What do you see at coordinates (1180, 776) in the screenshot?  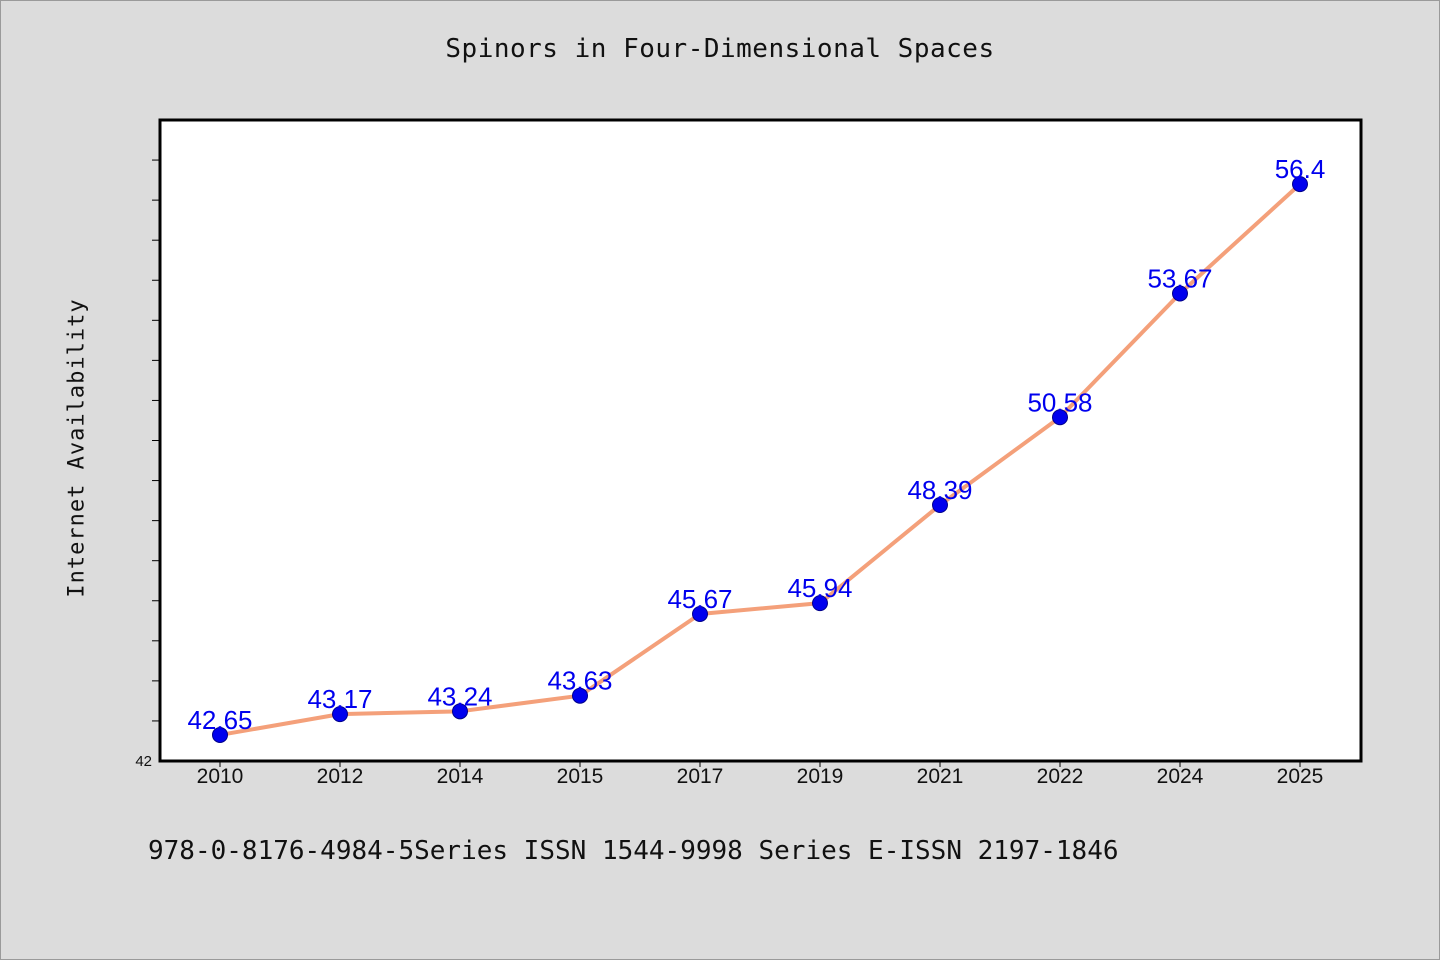 I see `x-tick-label: 2024` at bounding box center [1180, 776].